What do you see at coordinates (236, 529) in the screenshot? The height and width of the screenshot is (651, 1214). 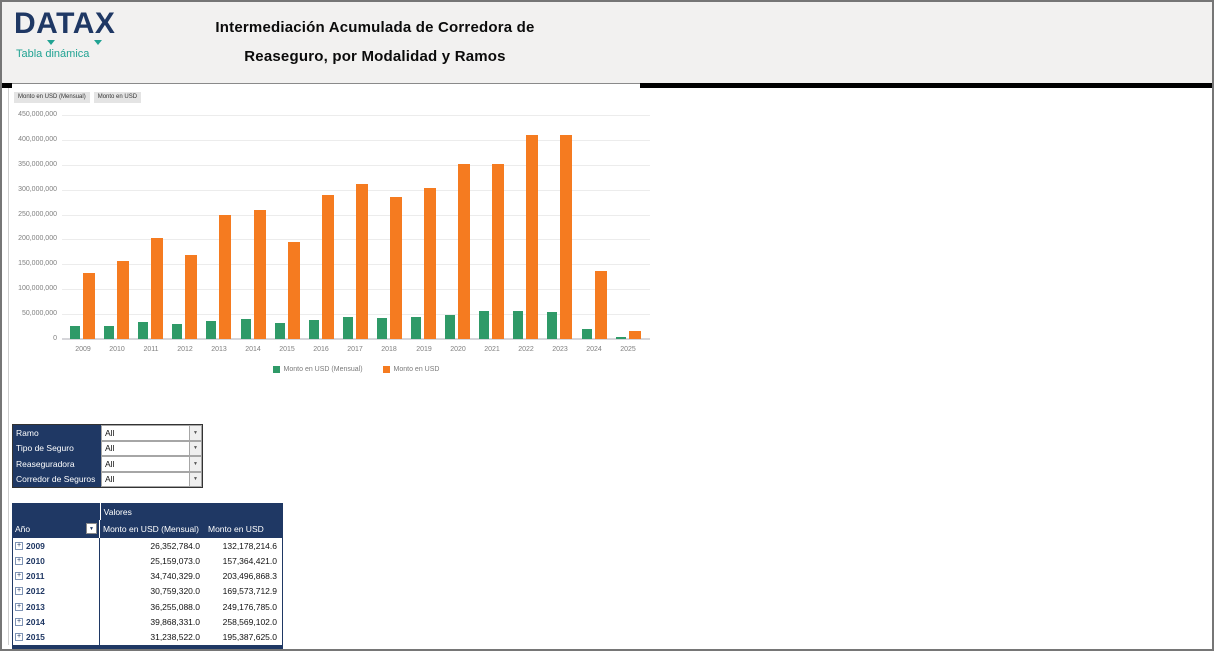 I see `pivot-column-header-total: Monto en USD` at bounding box center [236, 529].